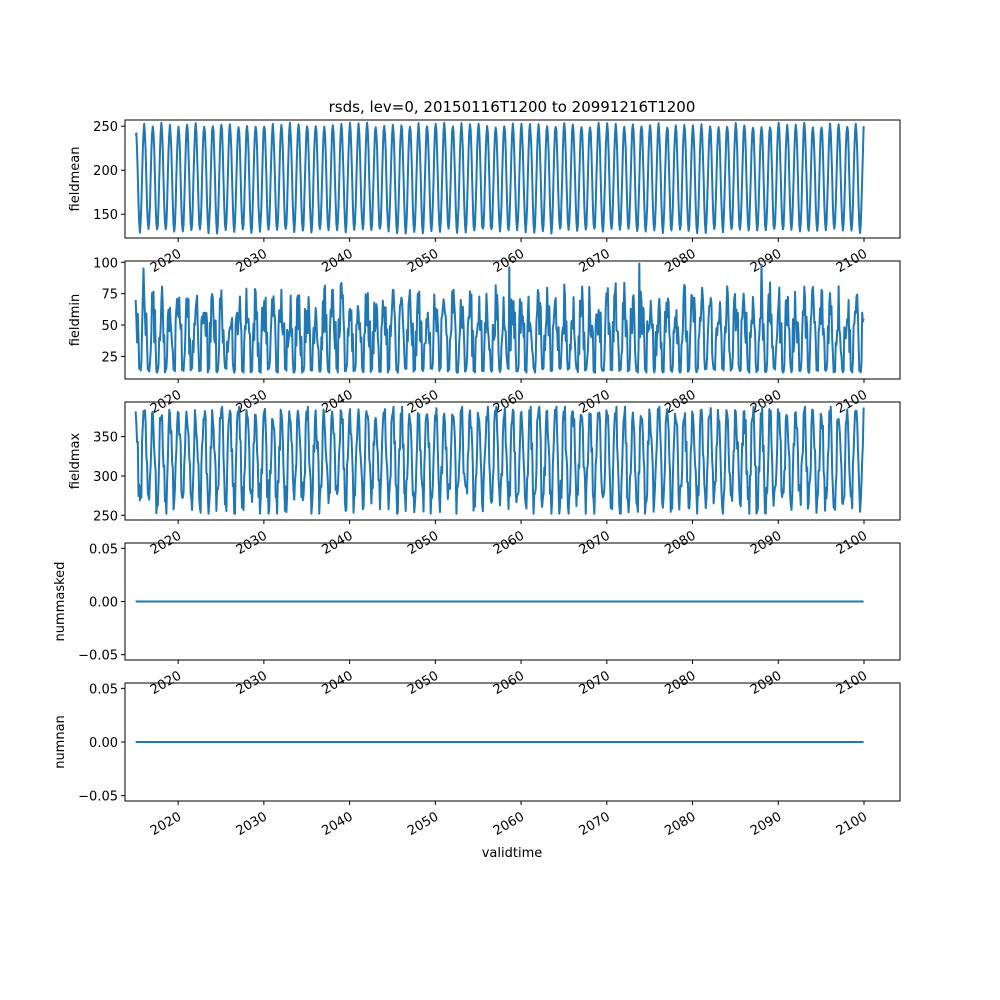 This screenshot has width=1000, height=1000. I want to click on y-axis-label-numnan: numnan, so click(60, 742).